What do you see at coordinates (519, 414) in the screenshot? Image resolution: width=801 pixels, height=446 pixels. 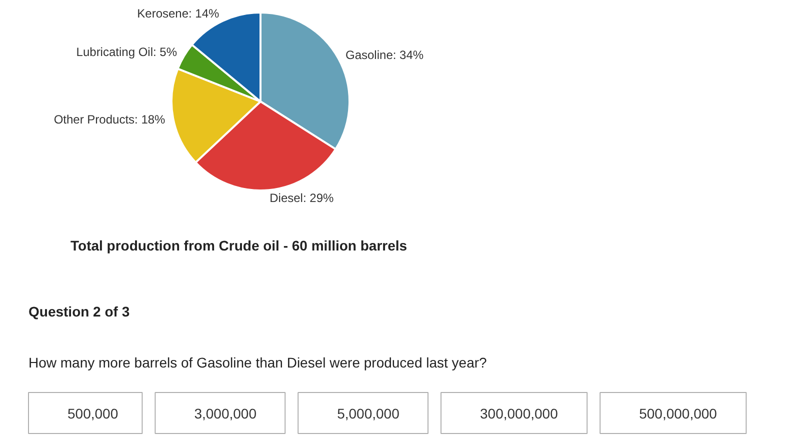 I see `text: 300,000,000` at bounding box center [519, 414].